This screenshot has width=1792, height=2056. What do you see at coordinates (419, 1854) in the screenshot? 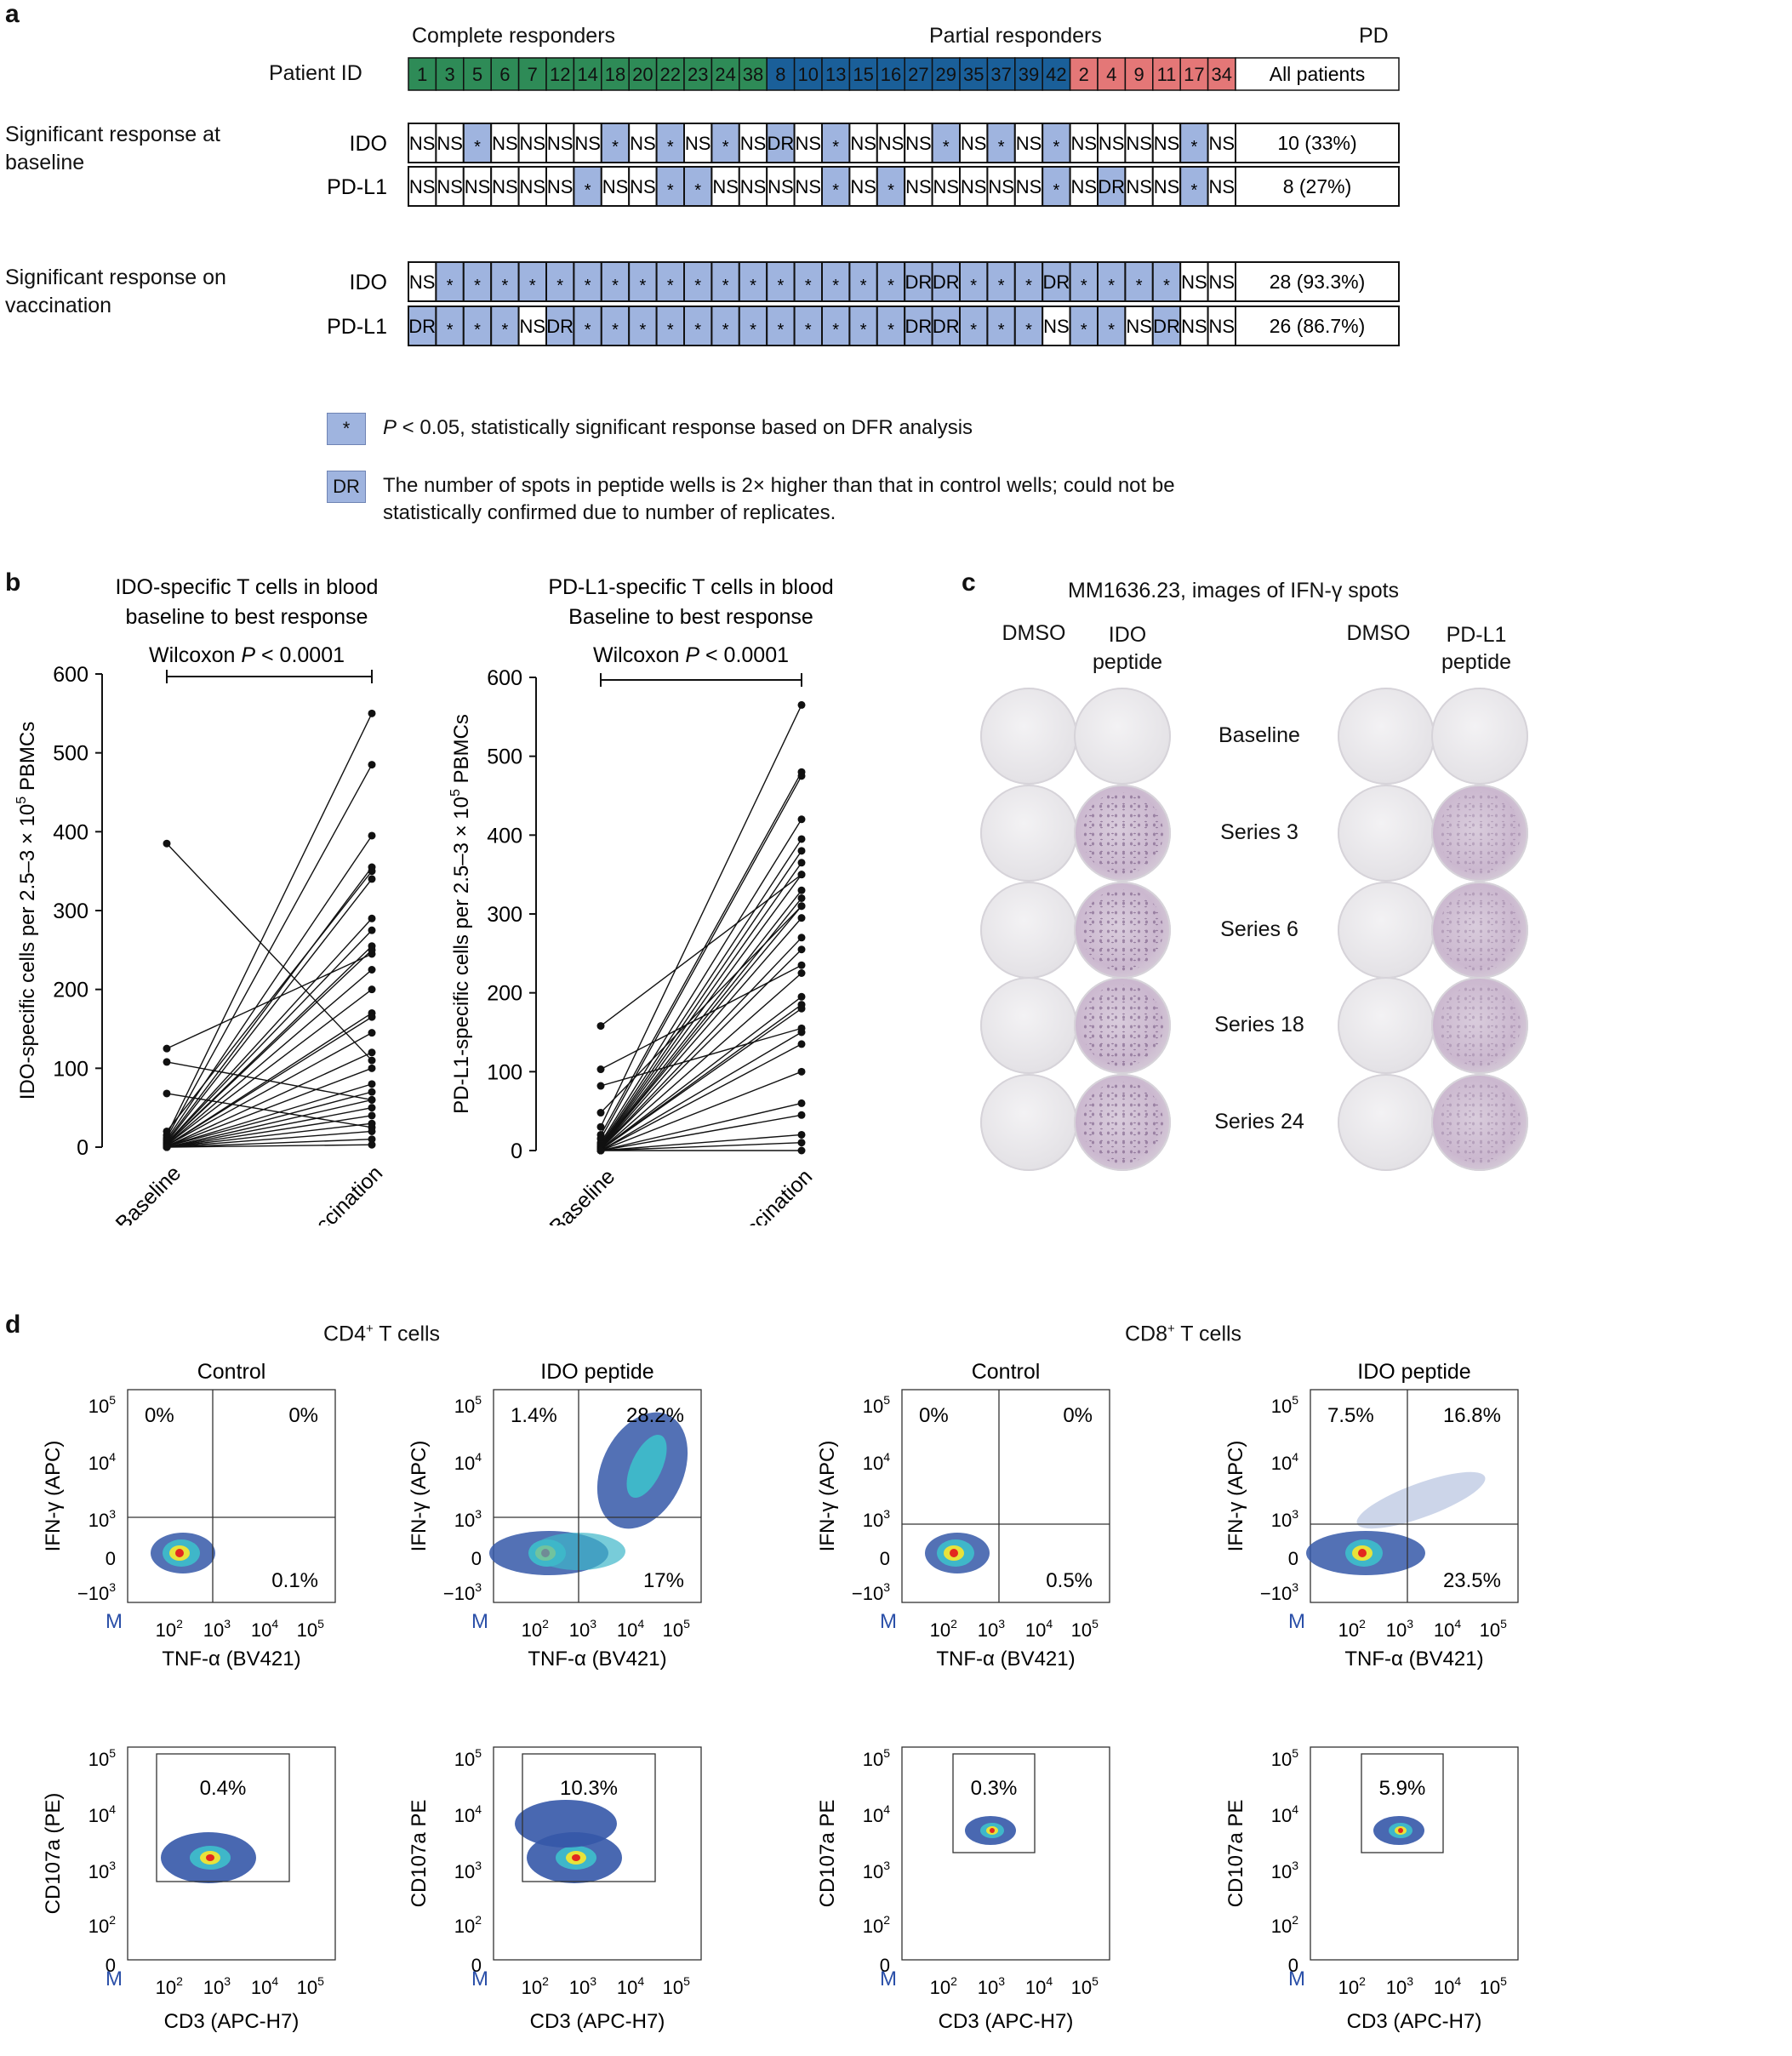
I see `flow-y-label: CD107a PE` at bounding box center [419, 1854].